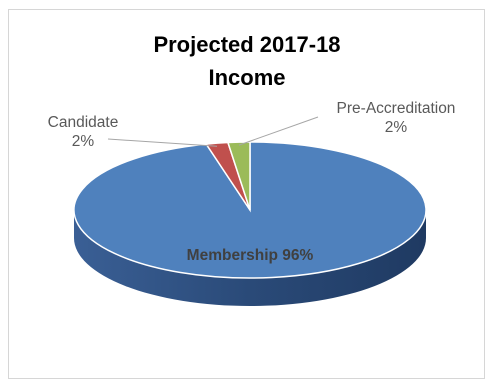 The width and height of the screenshot is (494, 389). Describe the element at coordinates (83, 132) in the screenshot. I see `slice-label-candidate: Candidate 2%` at that location.